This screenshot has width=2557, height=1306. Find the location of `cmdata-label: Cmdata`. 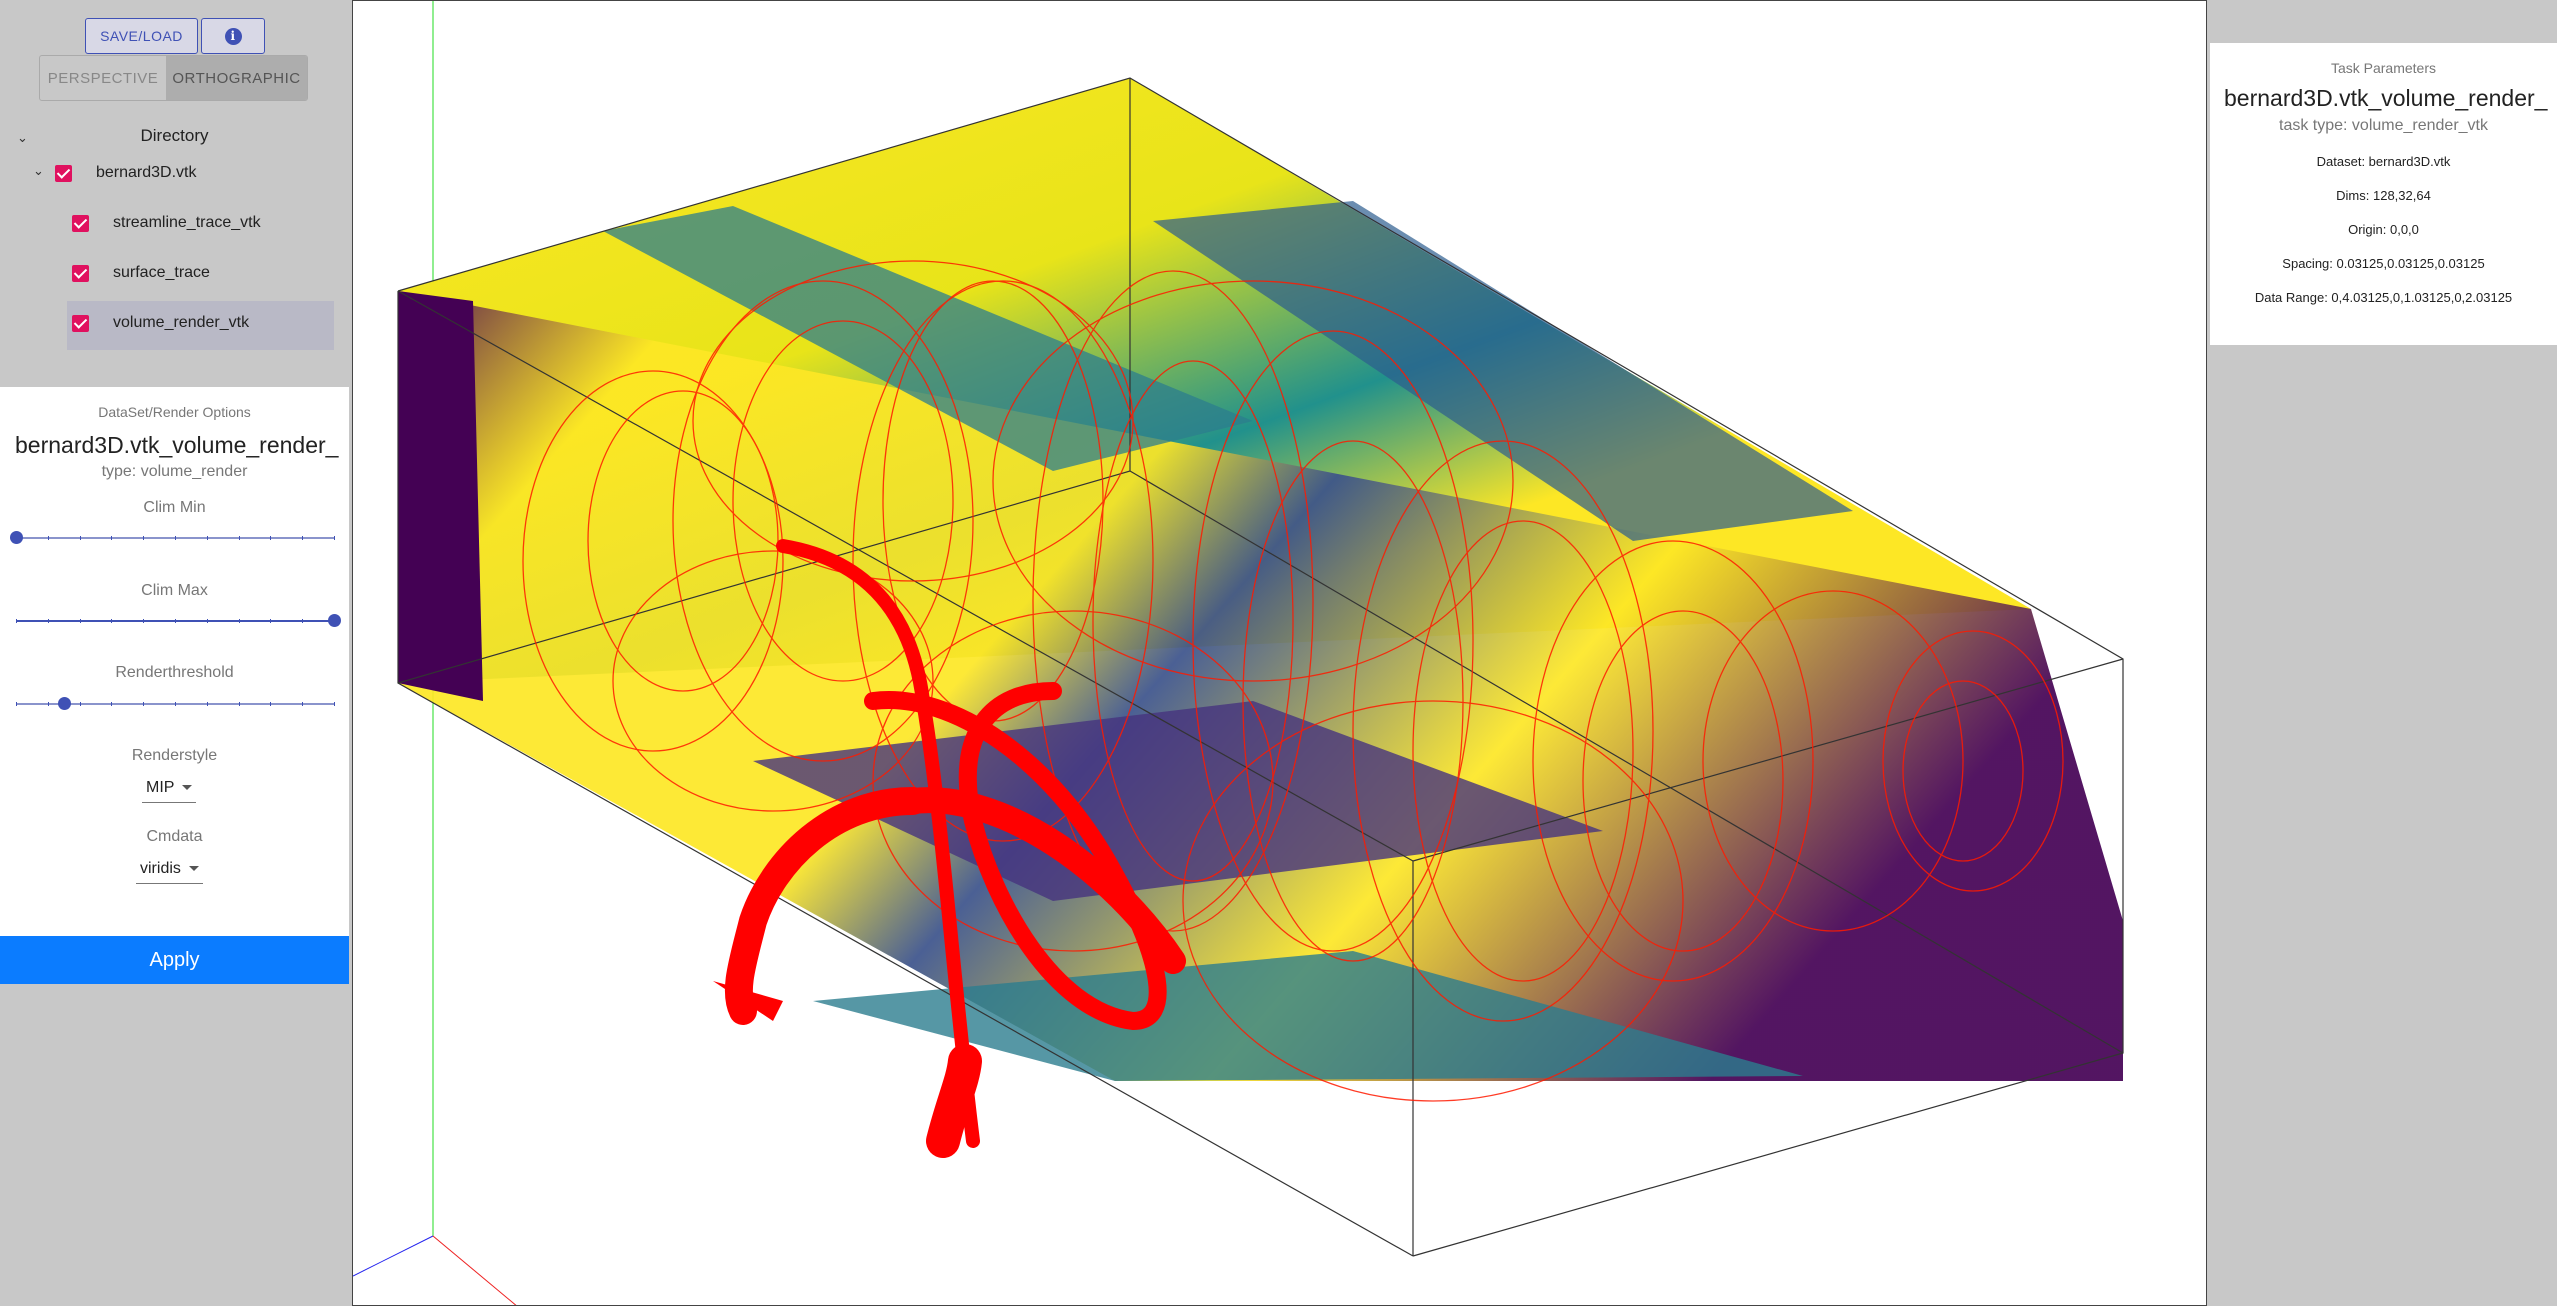

cmdata-label: Cmdata is located at coordinates (174, 836).